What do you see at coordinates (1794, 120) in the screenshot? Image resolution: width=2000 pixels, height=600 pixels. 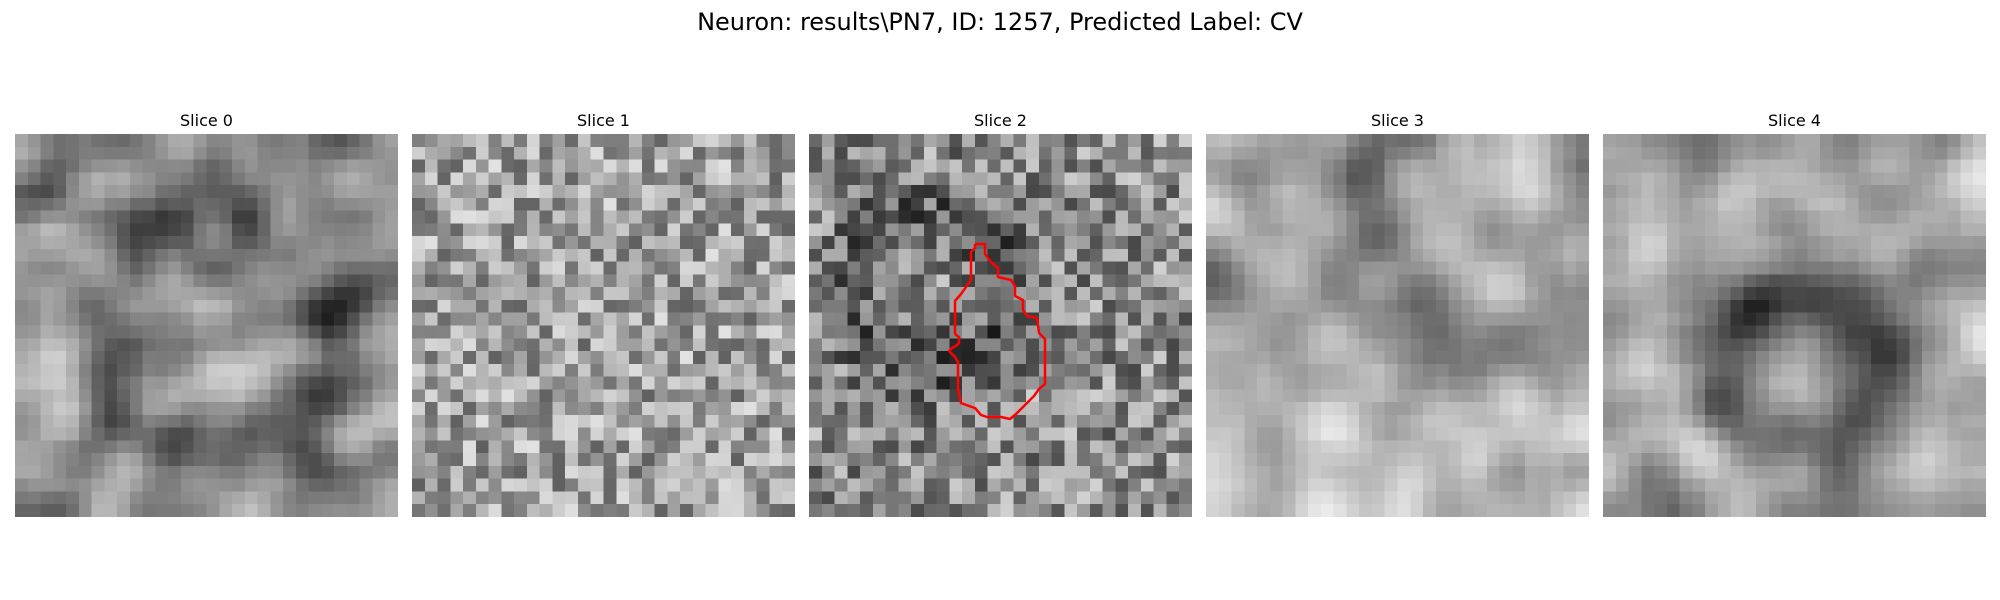 I see `slice-title: Slice 4` at bounding box center [1794, 120].